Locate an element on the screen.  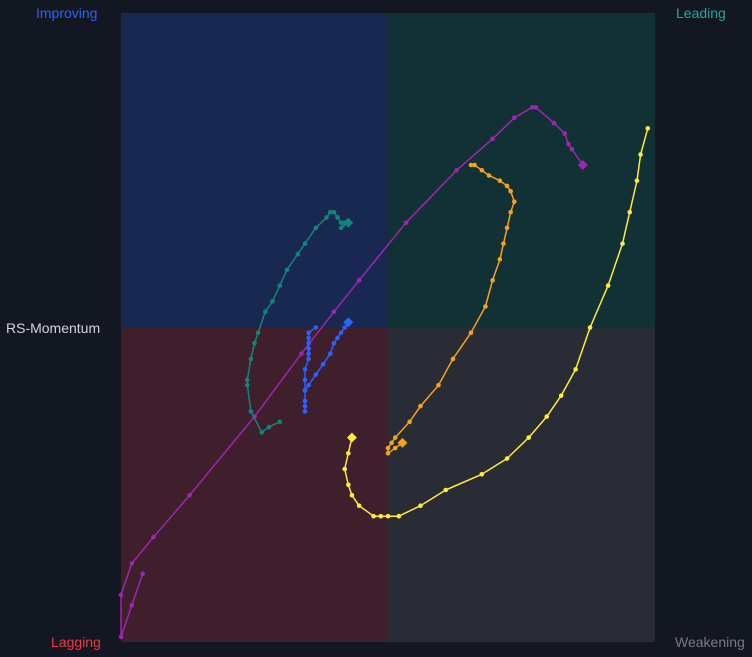
quadrant-label-lagging: Lagging is located at coordinates (76, 642).